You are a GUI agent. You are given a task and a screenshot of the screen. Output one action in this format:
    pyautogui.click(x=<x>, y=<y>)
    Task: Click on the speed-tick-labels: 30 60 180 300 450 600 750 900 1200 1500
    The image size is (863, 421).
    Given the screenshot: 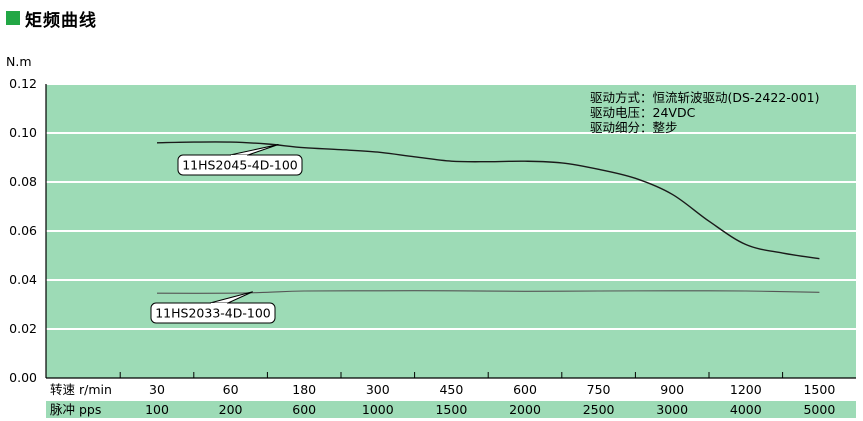 What is the action you would take?
    pyautogui.click(x=492, y=389)
    